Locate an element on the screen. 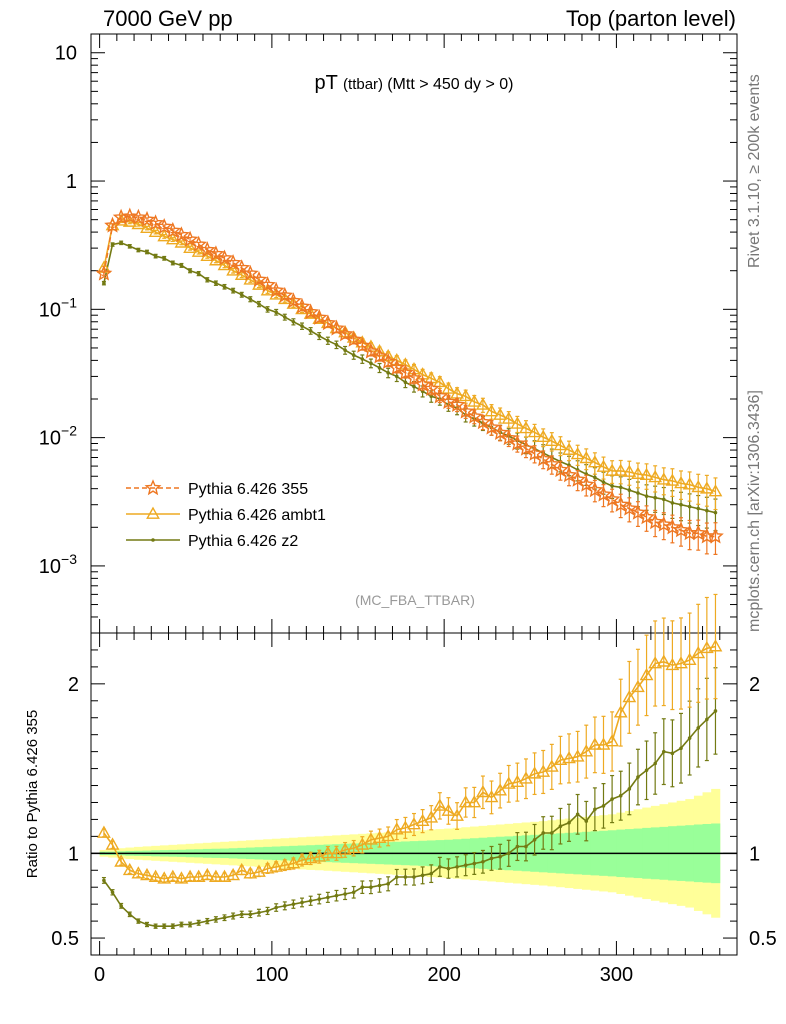 The height and width of the screenshot is (1024, 786). ratio-y-tick-label-right: 2 is located at coordinates (754, 685).